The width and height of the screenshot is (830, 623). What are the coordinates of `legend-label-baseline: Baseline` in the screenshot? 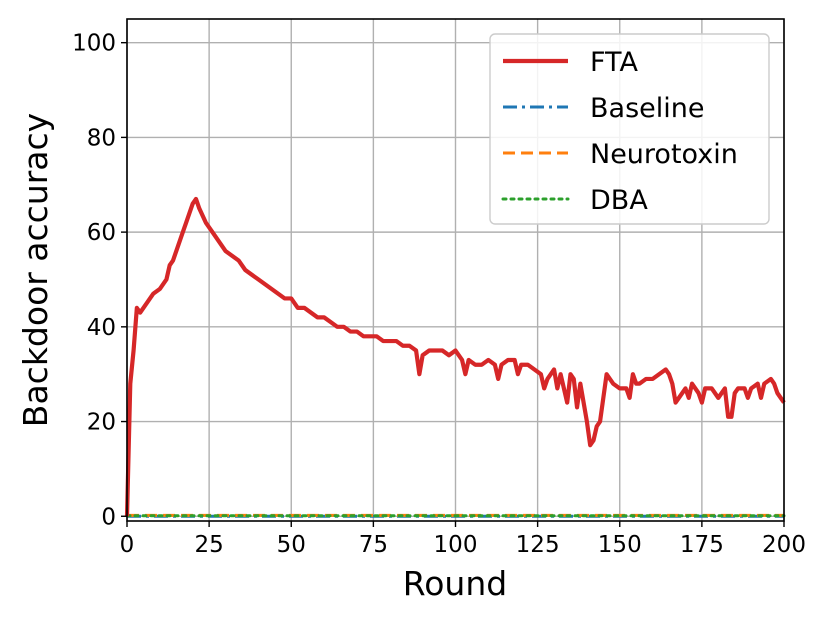 It's located at (647, 108).